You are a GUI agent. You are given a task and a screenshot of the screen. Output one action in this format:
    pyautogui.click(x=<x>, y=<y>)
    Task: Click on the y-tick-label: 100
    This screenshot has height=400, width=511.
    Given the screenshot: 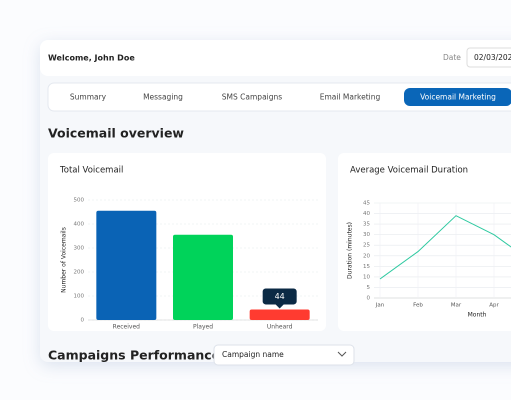 What is the action you would take?
    pyautogui.click(x=79, y=297)
    